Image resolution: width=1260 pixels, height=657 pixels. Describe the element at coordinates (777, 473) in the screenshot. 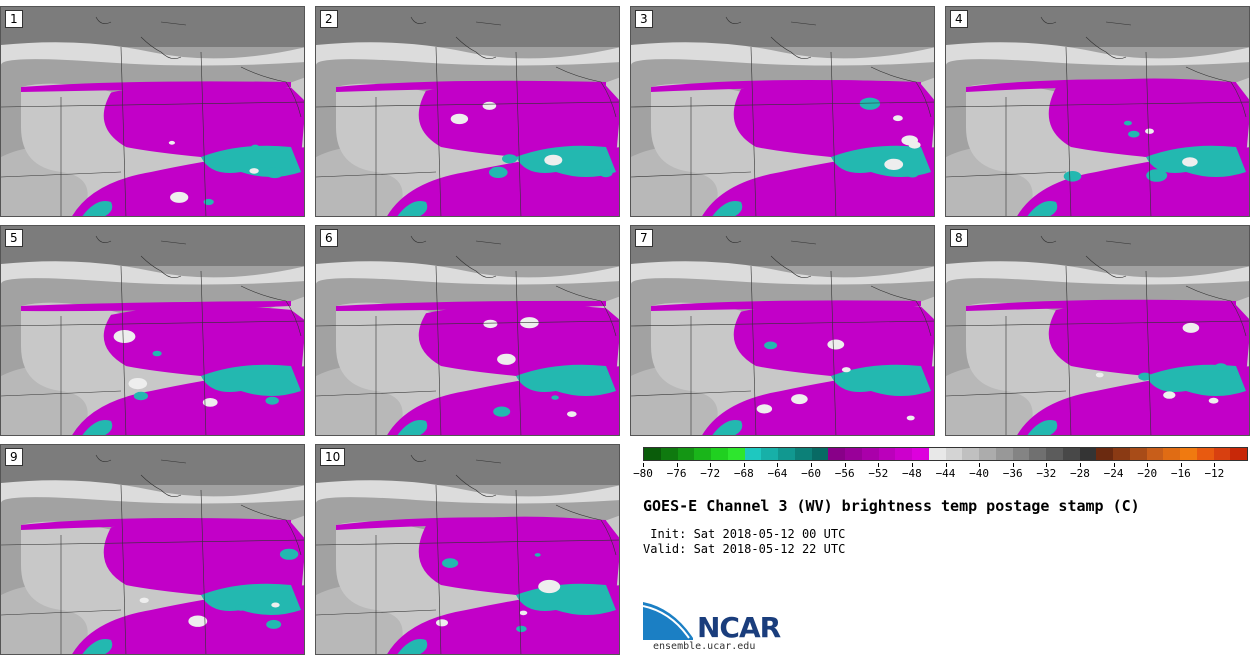

I see `colorbar-tick-label: −64` at that location.